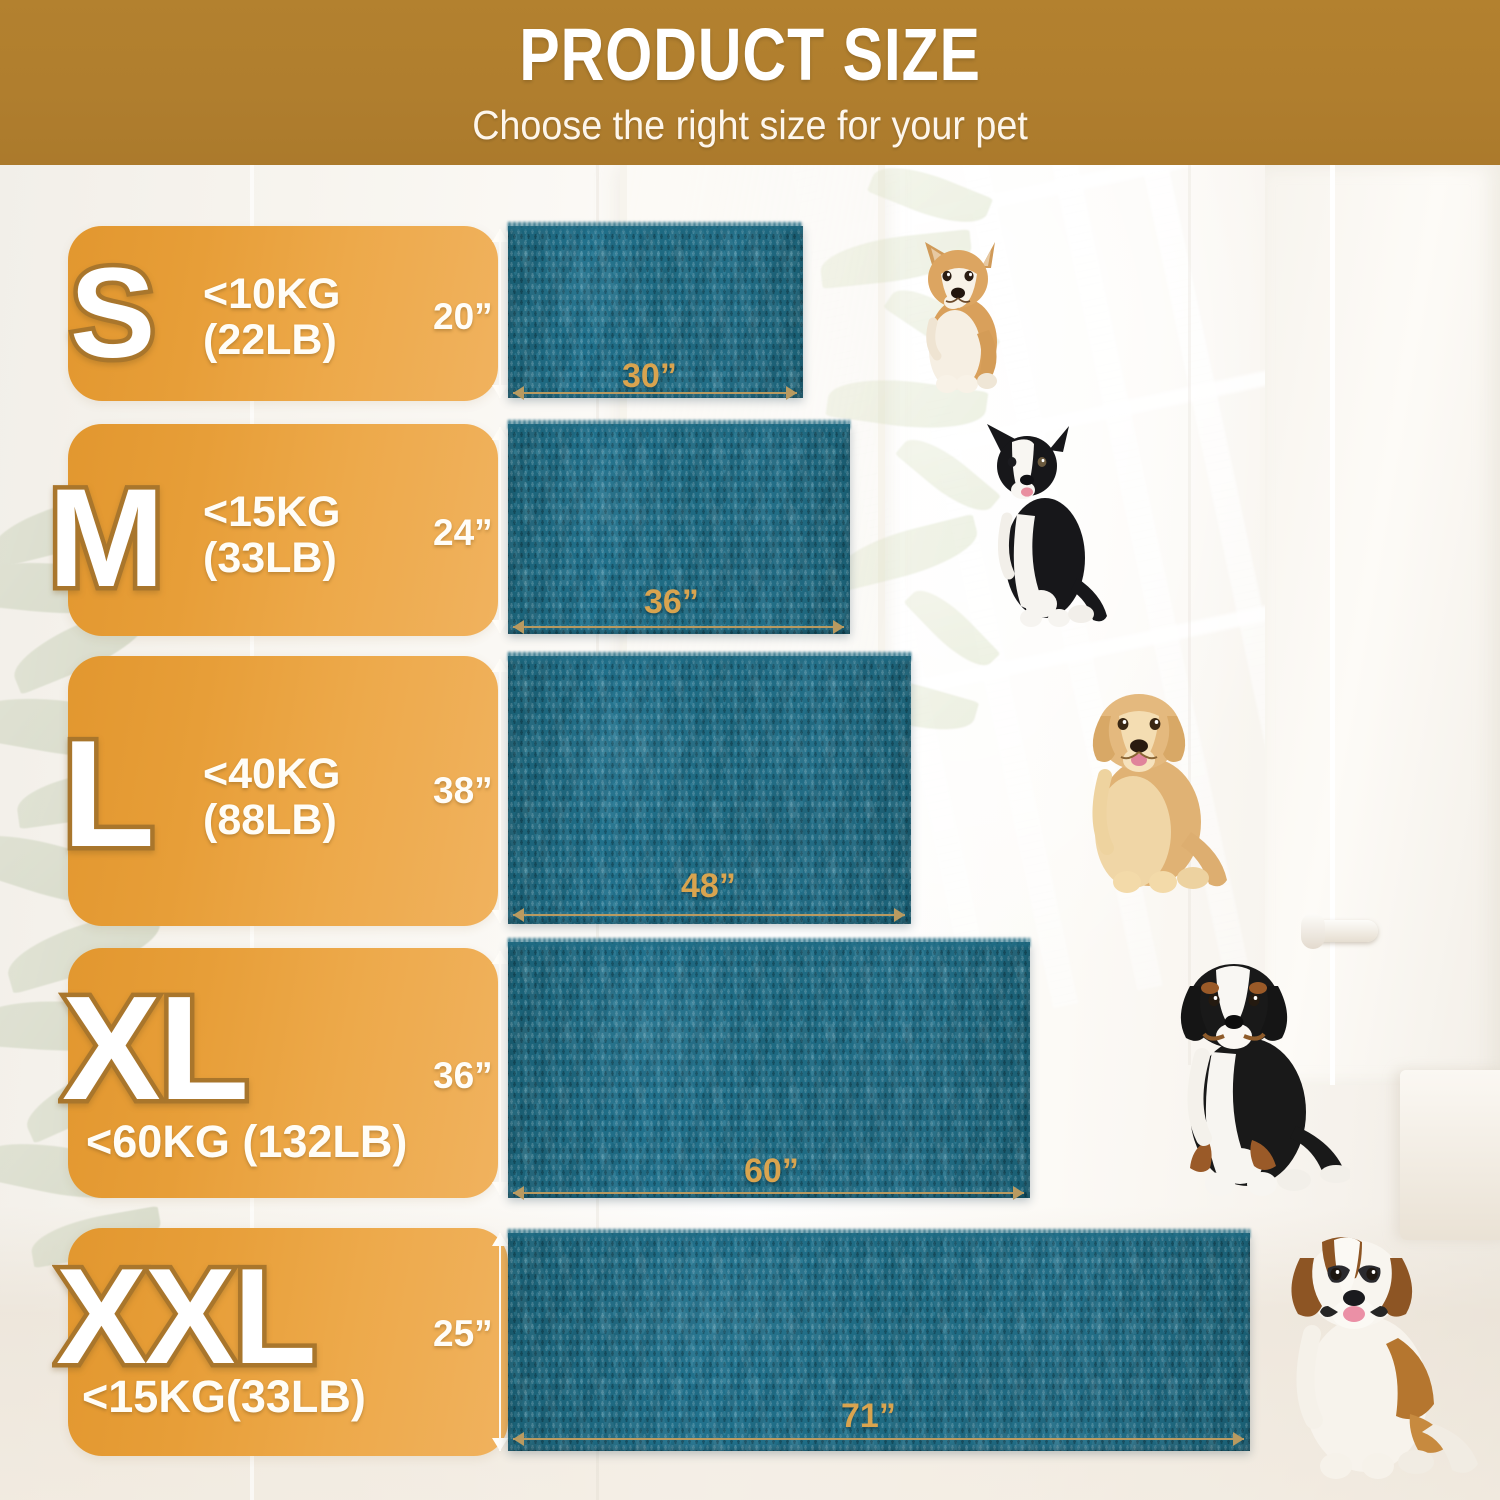 This screenshot has height=1500, width=1500. I want to click on size-weight-xl: <60KG (132LB), so click(247, 1141).